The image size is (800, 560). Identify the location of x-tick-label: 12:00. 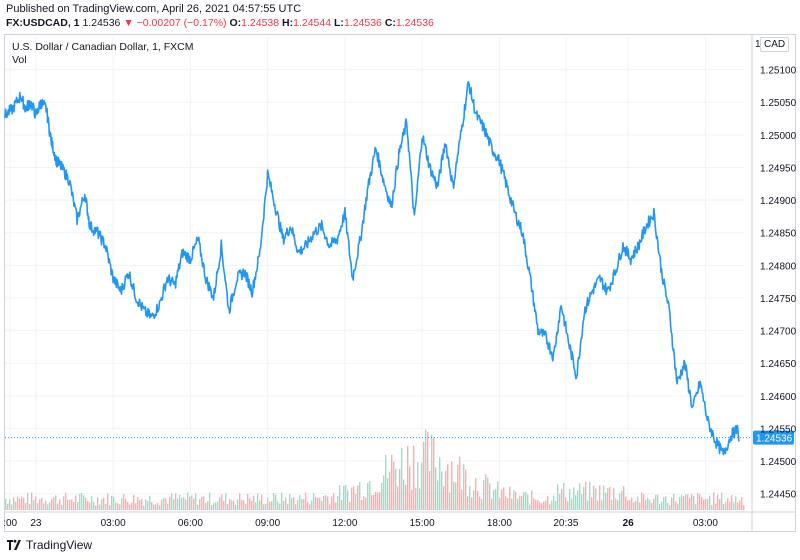
(344, 523).